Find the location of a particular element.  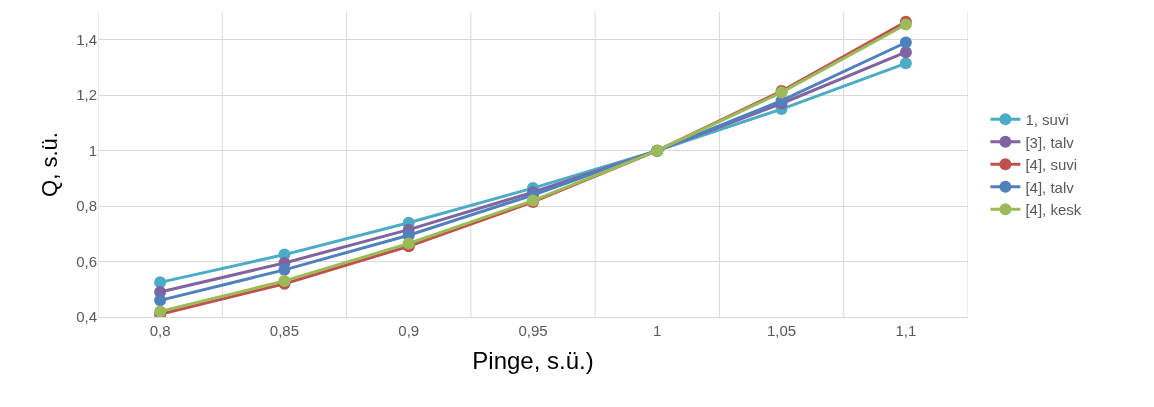

x-tick-label: 0,95 is located at coordinates (533, 330).